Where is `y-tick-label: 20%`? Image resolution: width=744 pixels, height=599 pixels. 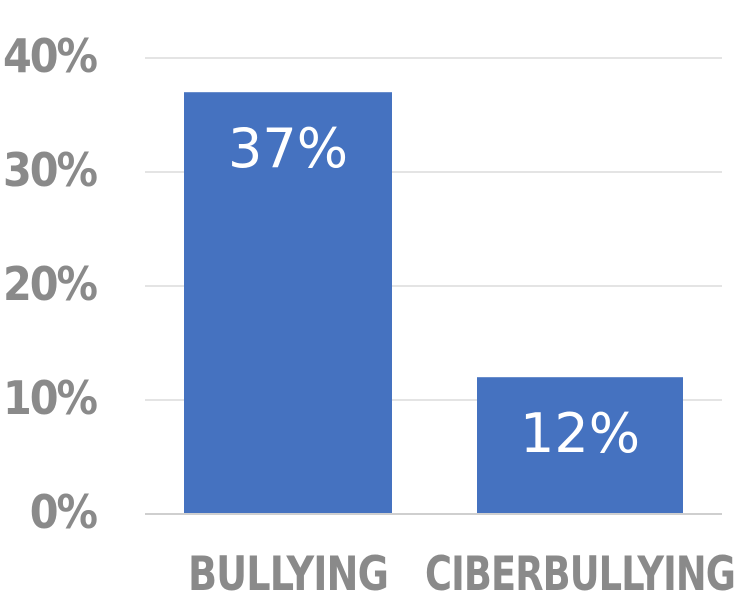 y-tick-label: 20% is located at coordinates (50, 284).